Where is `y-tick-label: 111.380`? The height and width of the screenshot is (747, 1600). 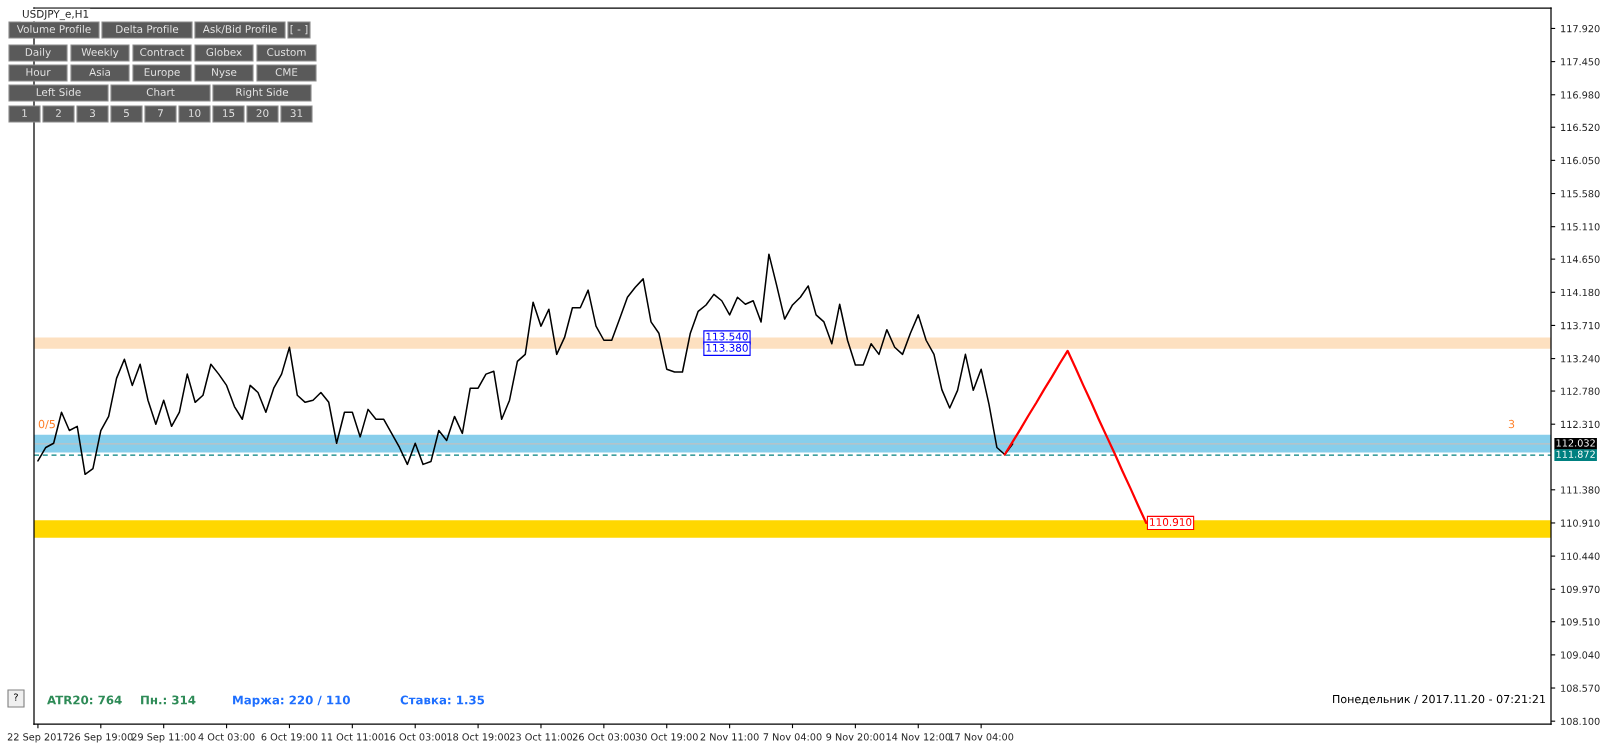
y-tick-label: 111.380 is located at coordinates (1580, 490).